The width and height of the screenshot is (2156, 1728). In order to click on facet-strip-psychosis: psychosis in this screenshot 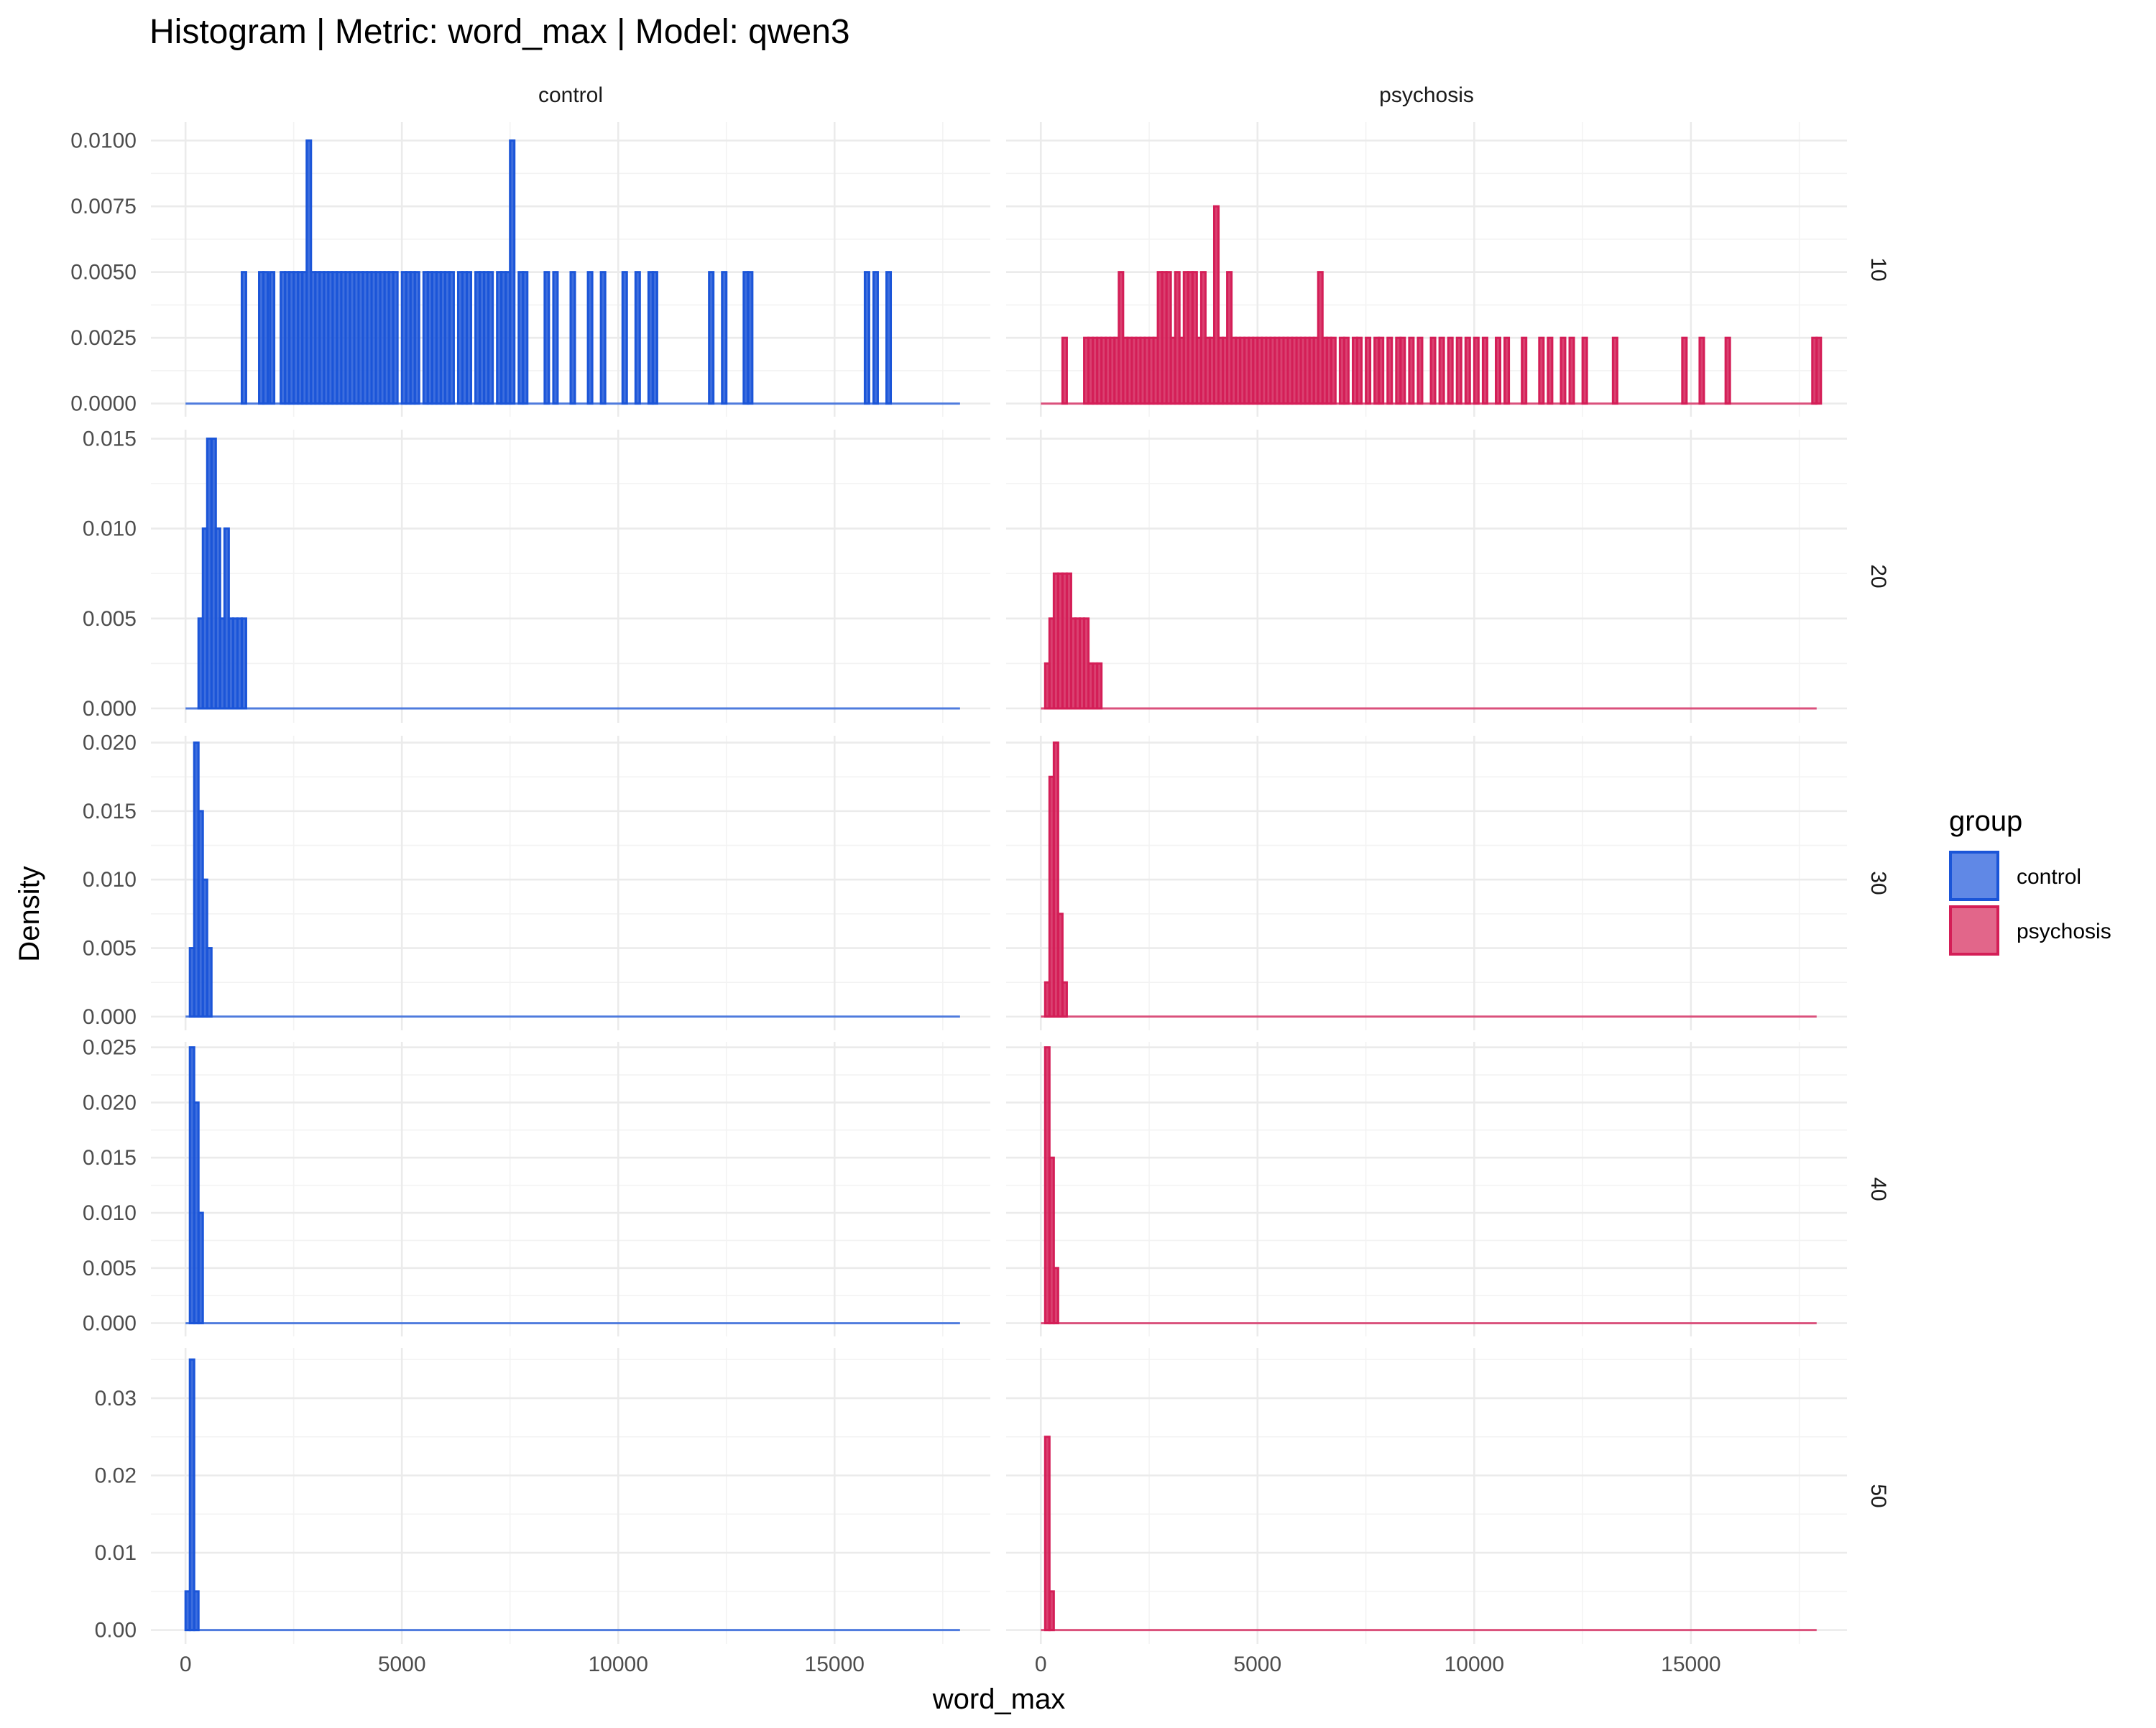, I will do `click(1426, 95)`.